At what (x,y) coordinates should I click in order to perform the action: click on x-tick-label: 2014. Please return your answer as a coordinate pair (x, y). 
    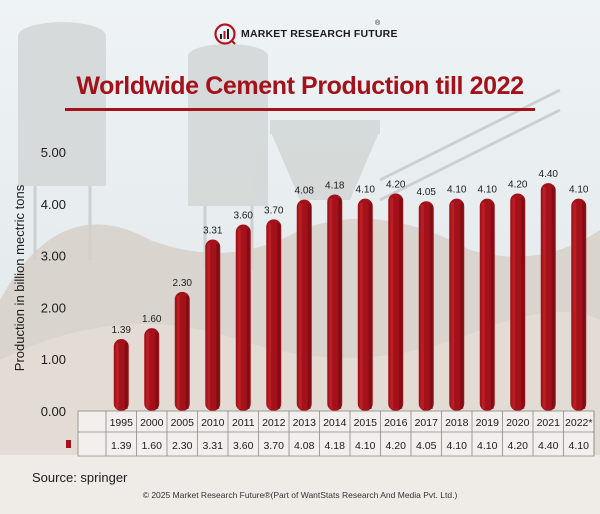
    Looking at the image, I should click on (335, 423).